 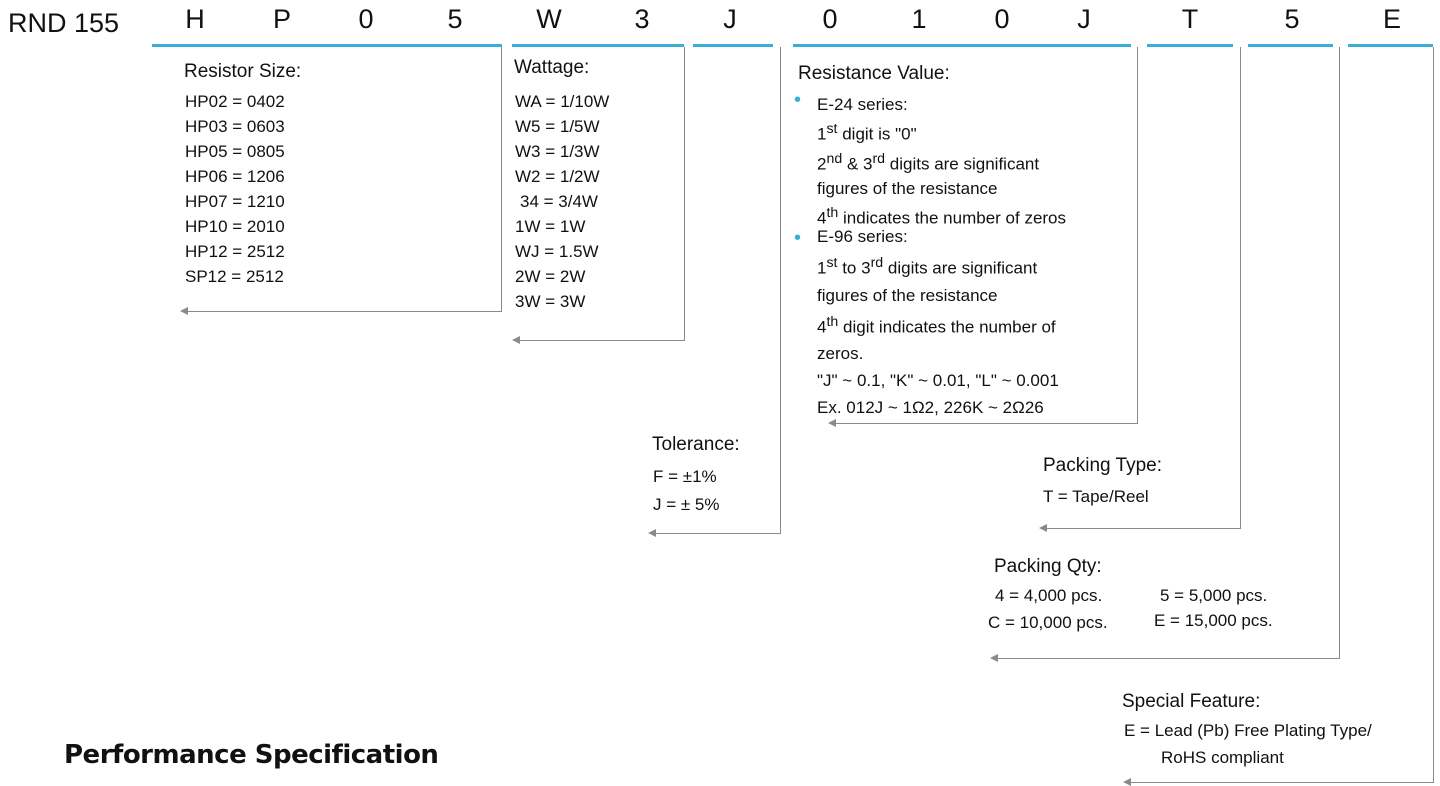 What do you see at coordinates (235, 101) in the screenshot?
I see `resistor-size-item: HP02 = 0402` at bounding box center [235, 101].